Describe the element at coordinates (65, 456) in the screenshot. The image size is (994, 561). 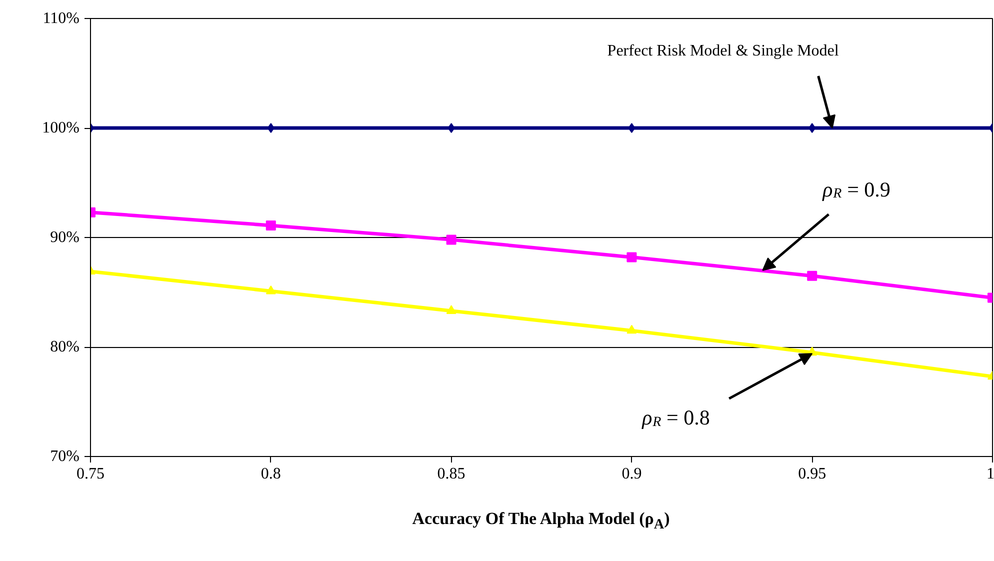
I see `y-tick-label: 70%` at that location.